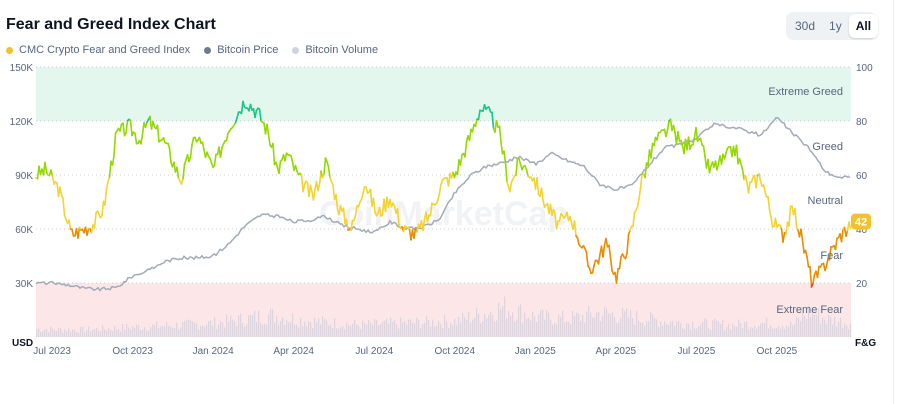 This screenshot has height=404, width=900. Describe the element at coordinates (335, 50) in the screenshot. I see `legend-bitcoin-volume: Bitcoin Volume` at that location.